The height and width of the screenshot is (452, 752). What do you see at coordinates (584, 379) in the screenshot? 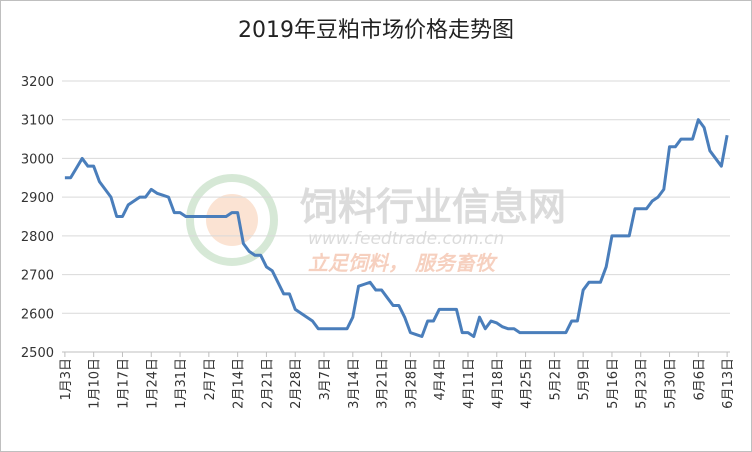
I see `x-tick-label: 5月9日` at bounding box center [584, 379].